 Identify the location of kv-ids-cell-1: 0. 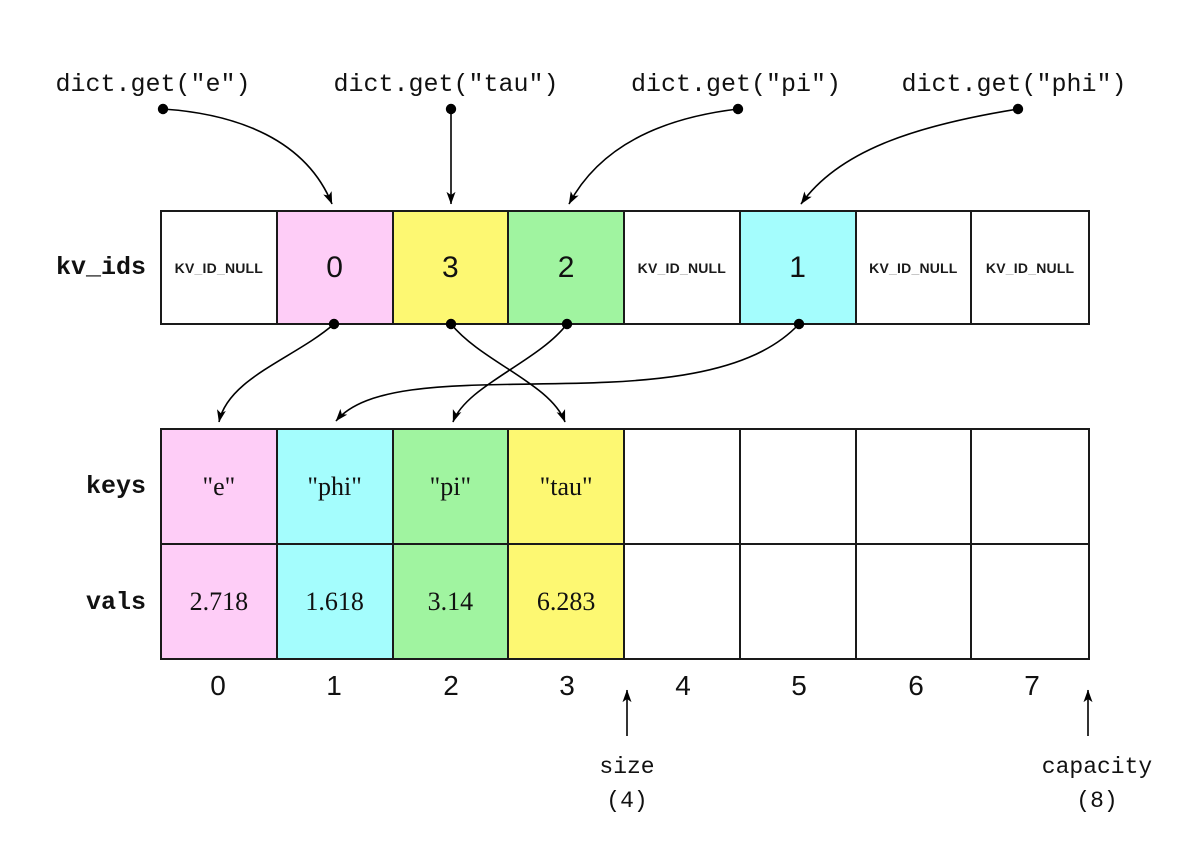
(335, 267).